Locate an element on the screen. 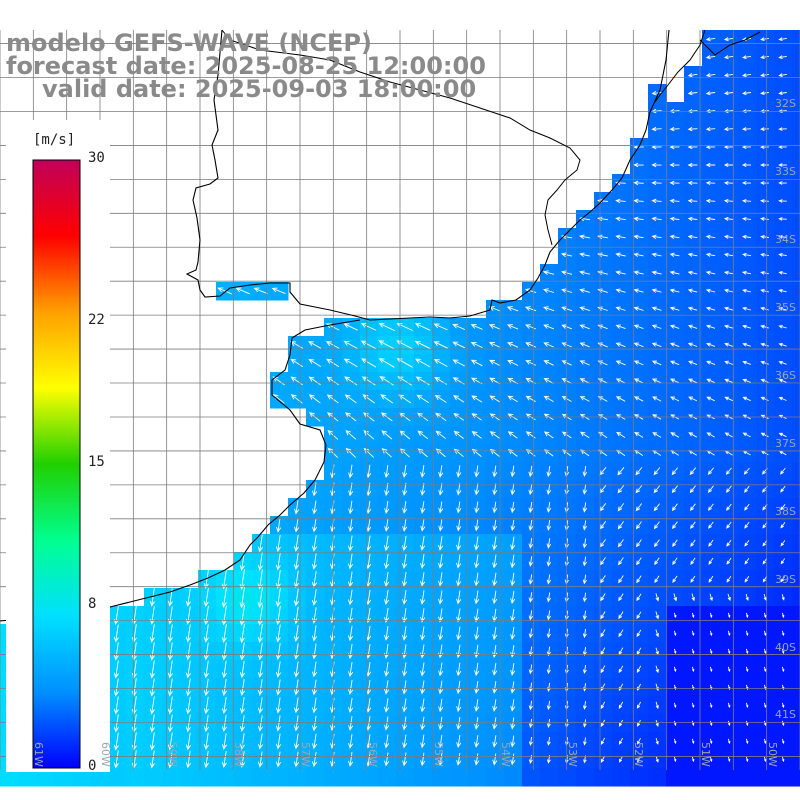 This screenshot has height=800, width=800. longitude-label: 56W is located at coordinates (372, 754).